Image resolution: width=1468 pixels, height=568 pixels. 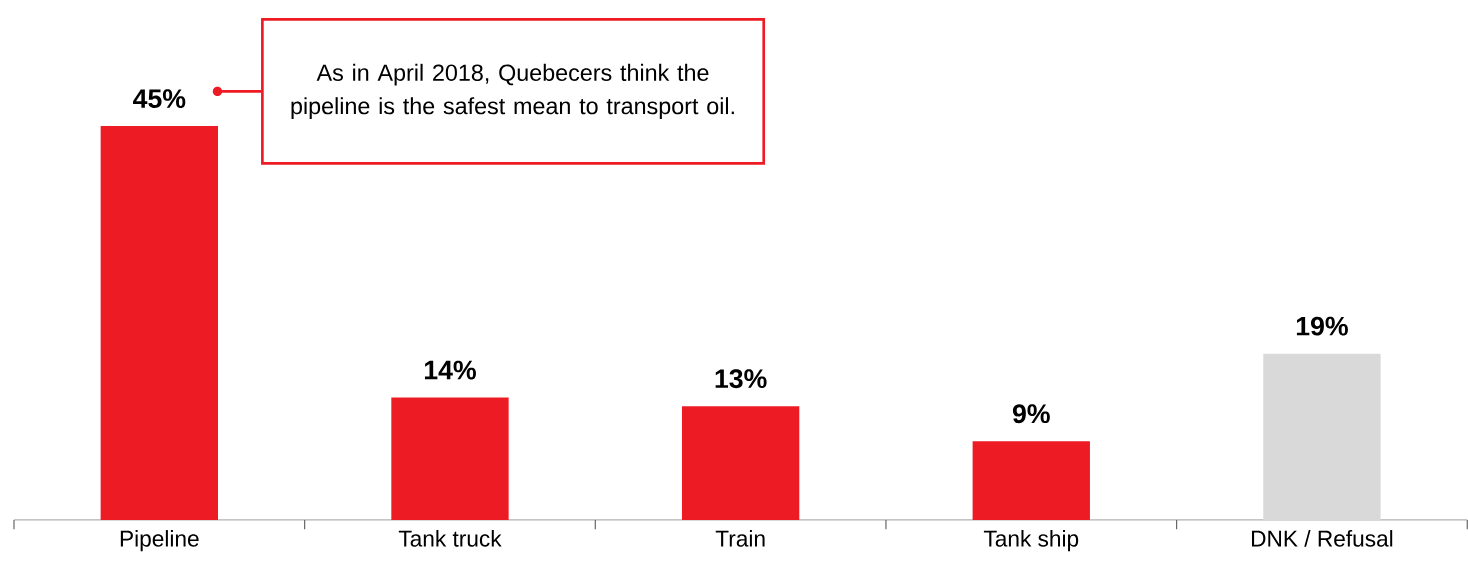 I want to click on data-label: 14%, so click(x=450, y=370).